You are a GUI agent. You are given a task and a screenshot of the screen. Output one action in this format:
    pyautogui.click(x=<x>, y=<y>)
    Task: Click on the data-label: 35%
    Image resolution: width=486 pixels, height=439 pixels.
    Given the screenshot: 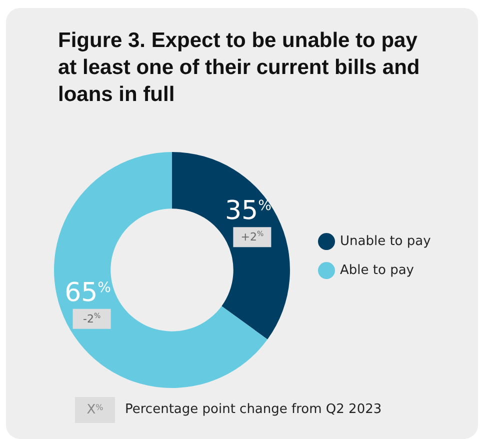 What is the action you would take?
    pyautogui.click(x=248, y=211)
    